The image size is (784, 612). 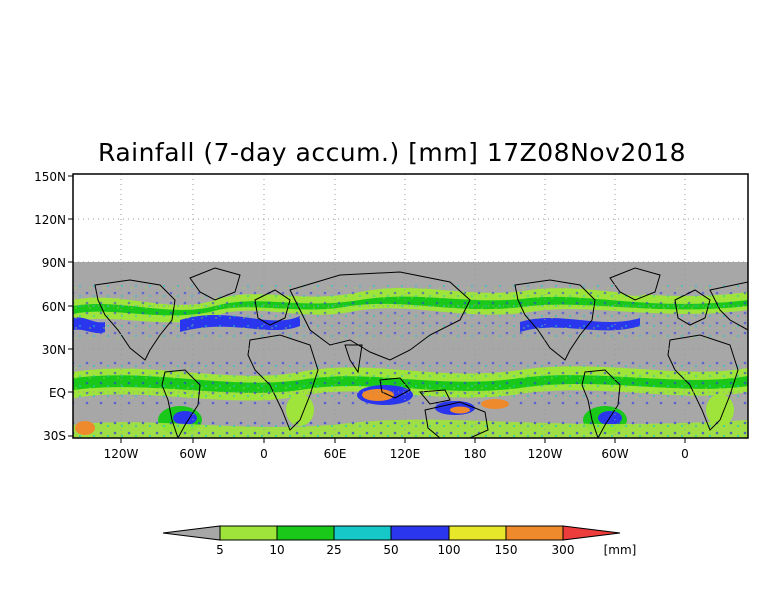 What do you see at coordinates (54, 350) in the screenshot?
I see `y-label-30n: 30N` at bounding box center [54, 350].